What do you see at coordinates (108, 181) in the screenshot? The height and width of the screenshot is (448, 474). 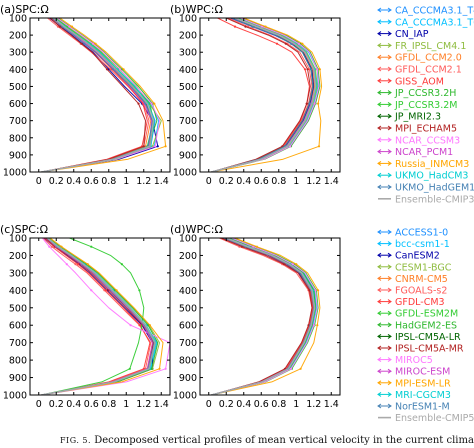 I see `x-tick-label: 0.8` at bounding box center [108, 181].